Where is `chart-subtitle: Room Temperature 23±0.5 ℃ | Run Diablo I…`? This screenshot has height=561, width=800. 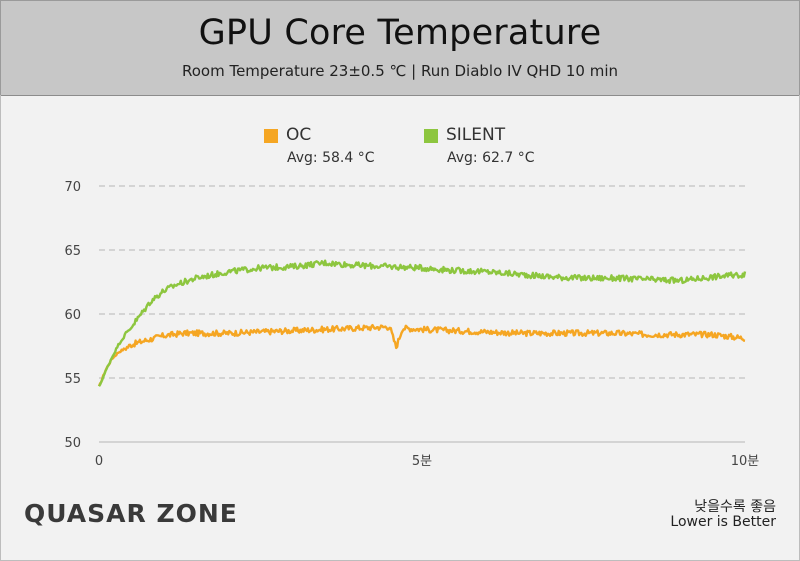 chart-subtitle: Room Temperature 23±0.5 ℃ | Run Diablo I… is located at coordinates (400, 71).